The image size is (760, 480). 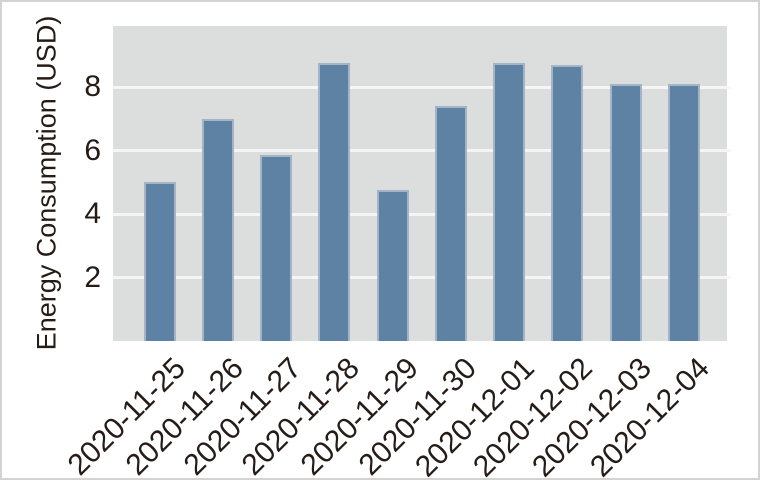 I want to click on y-tick-label-6: 6, so click(x=92, y=150).